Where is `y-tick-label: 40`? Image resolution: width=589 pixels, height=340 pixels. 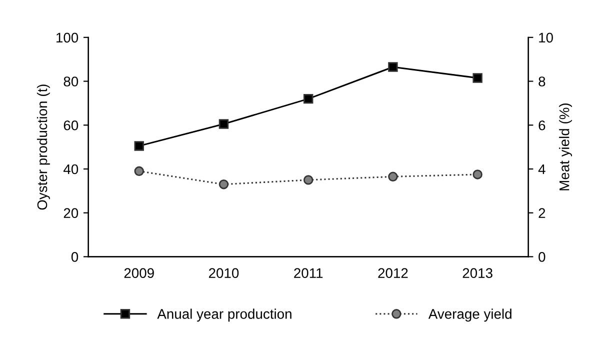
y-tick-label: 40 is located at coordinates (71, 169).